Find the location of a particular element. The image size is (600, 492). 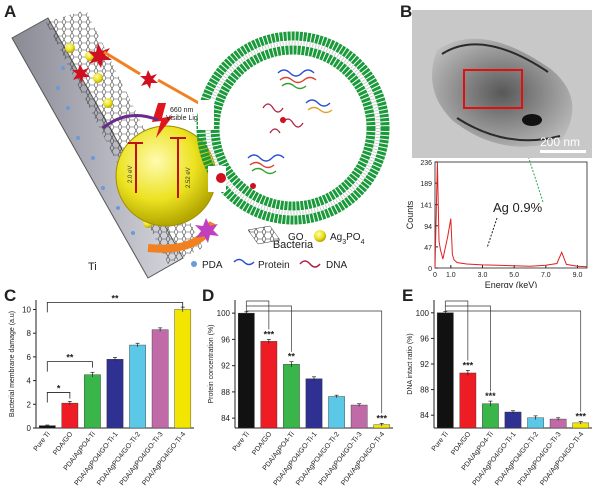

ti-label: Ti is located at coordinates (92, 267).